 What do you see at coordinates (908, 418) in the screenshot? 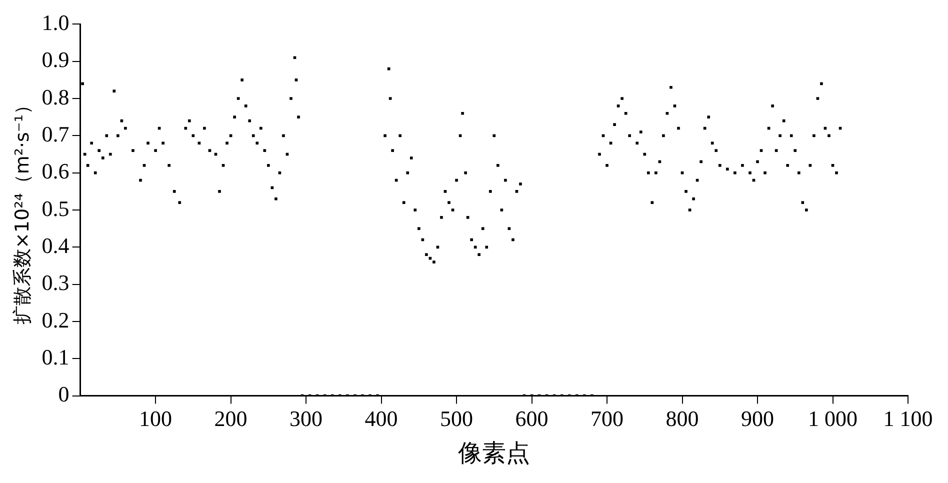
I see `x-tick-label: 1 100` at bounding box center [908, 418].